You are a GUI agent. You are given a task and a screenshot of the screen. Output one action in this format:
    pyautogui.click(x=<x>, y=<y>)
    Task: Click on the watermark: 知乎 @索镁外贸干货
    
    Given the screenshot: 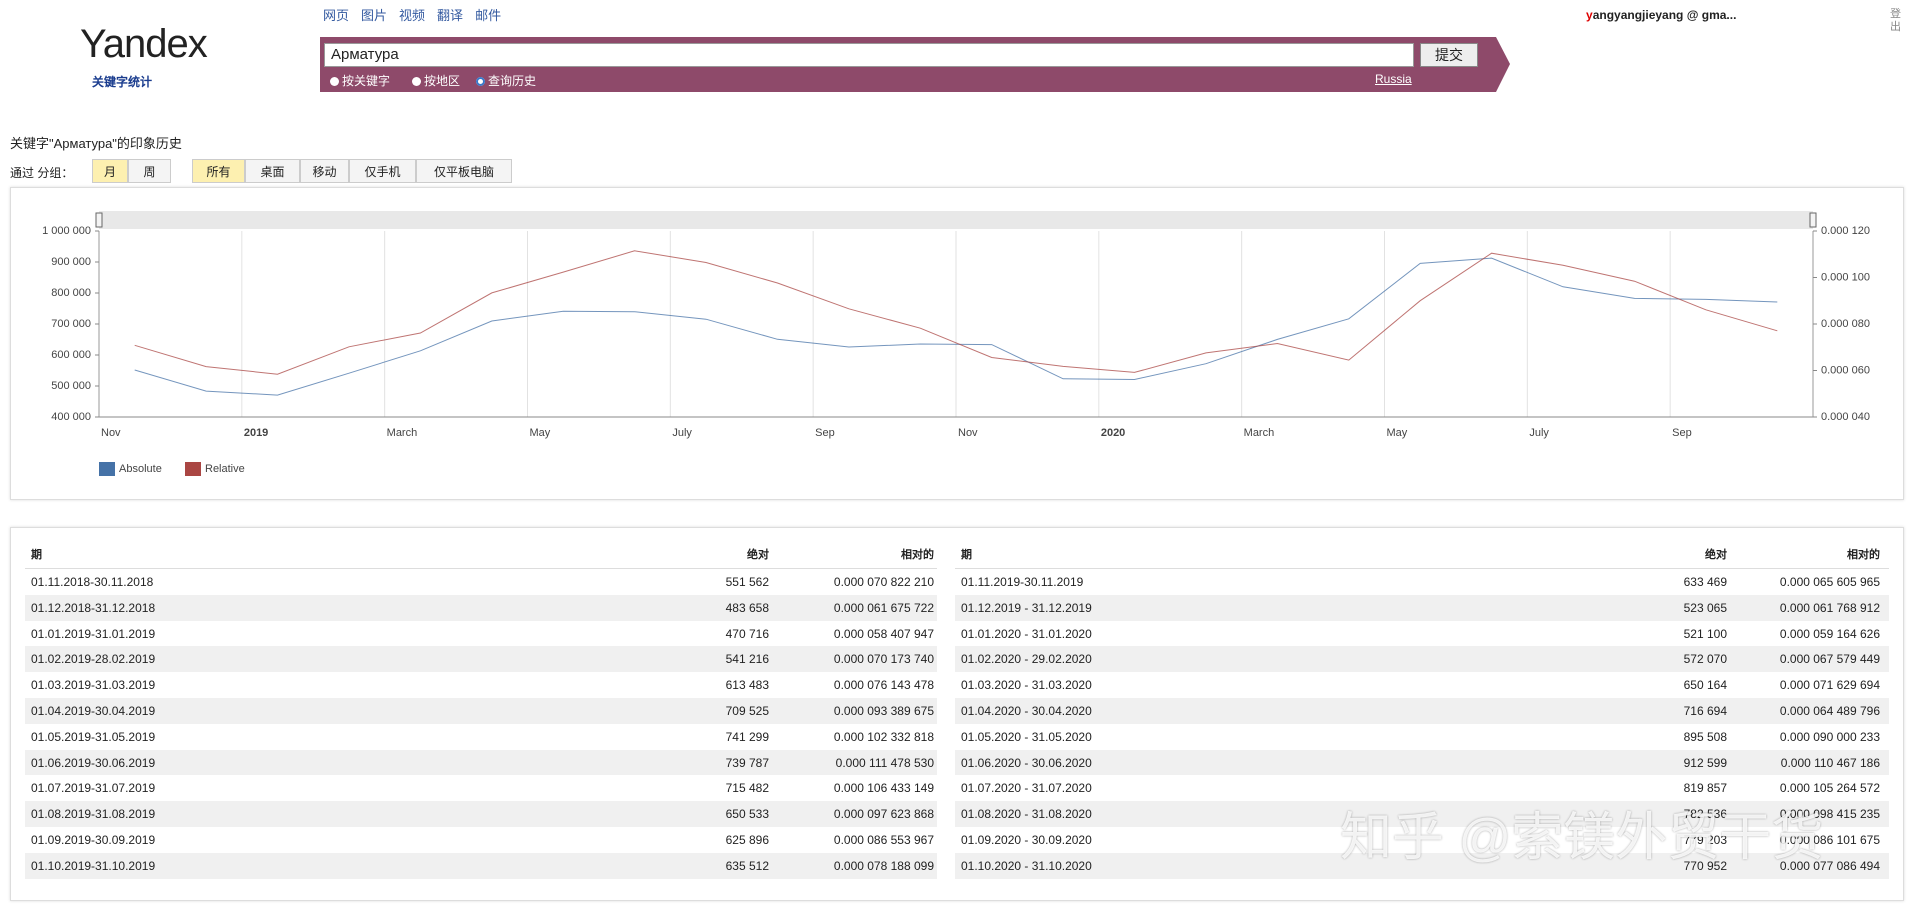 What is the action you would take?
    pyautogui.click(x=1582, y=838)
    